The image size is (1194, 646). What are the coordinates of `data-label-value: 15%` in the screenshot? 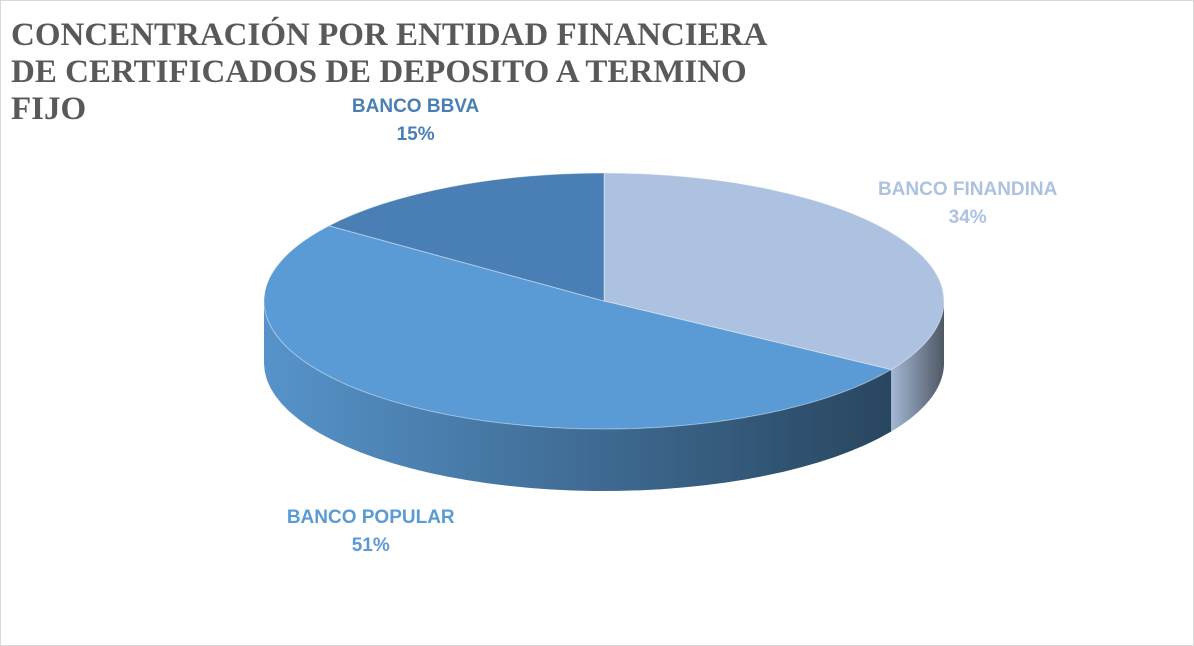 It's located at (416, 134).